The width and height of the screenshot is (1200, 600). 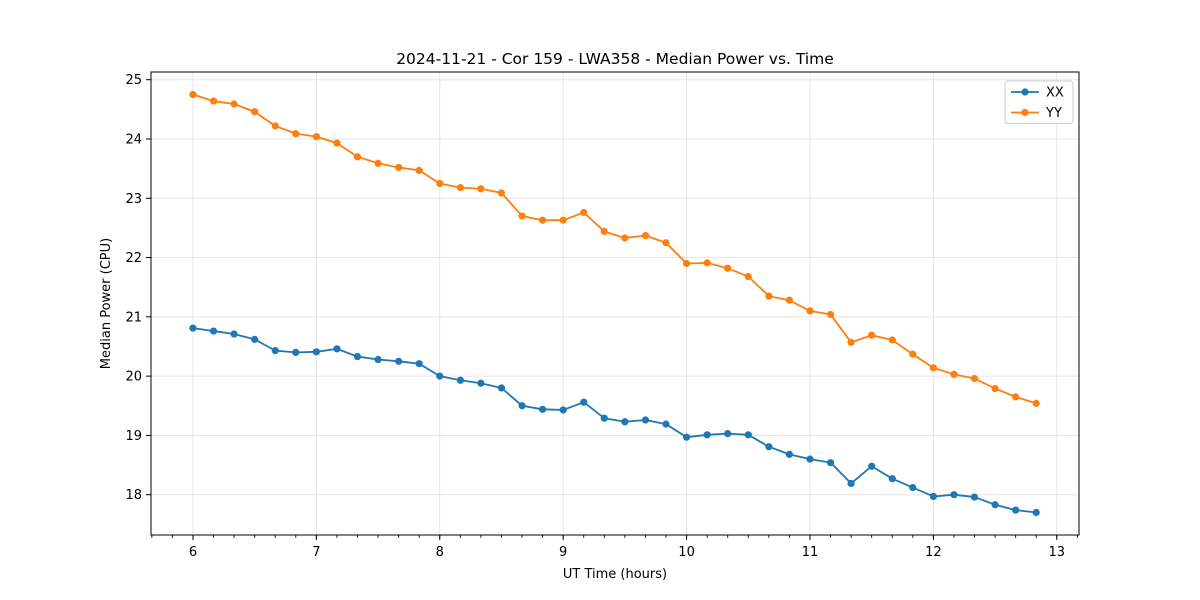 What do you see at coordinates (563, 552) in the screenshot?
I see `x-tick-label: 9` at bounding box center [563, 552].